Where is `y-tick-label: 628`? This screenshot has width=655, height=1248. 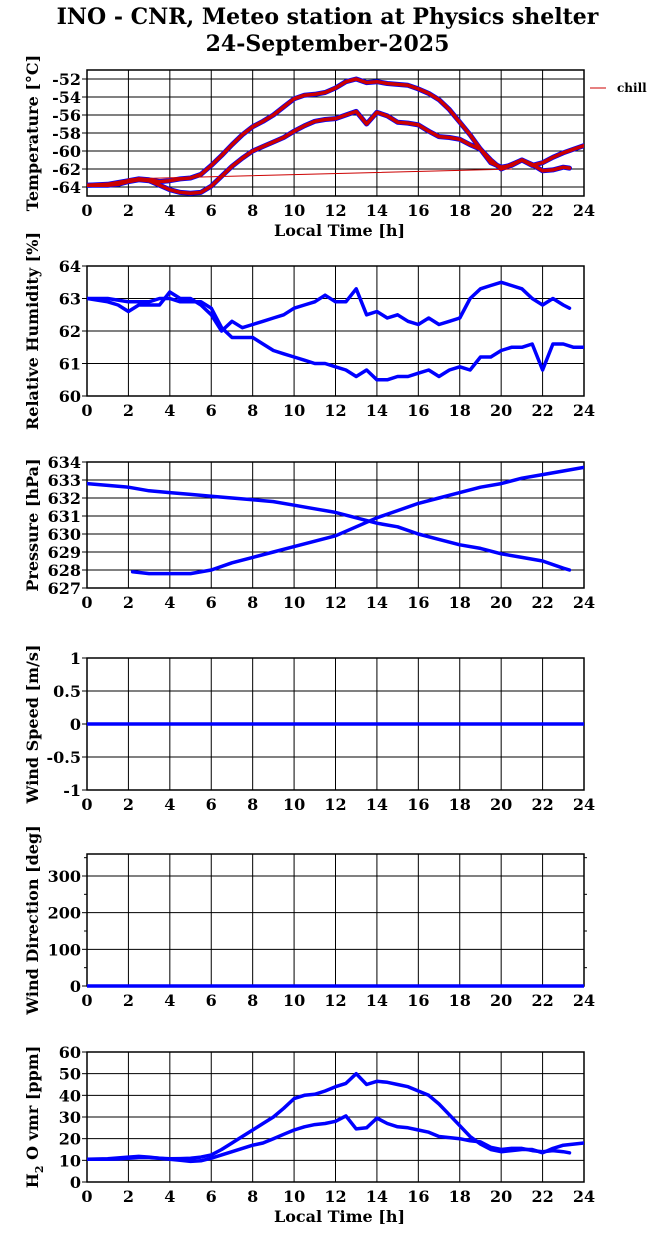
y-tick-label: 628 is located at coordinates (64, 570).